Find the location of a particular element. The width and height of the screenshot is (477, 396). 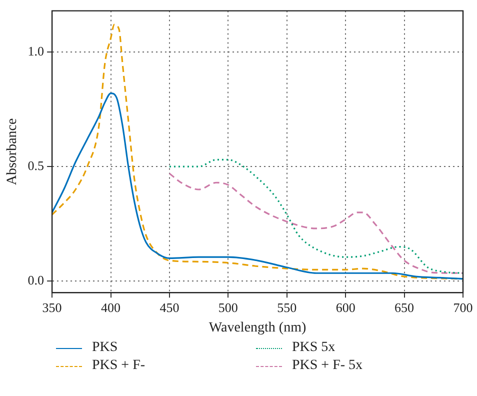

x-tick-label: 400 is located at coordinates (111, 307).